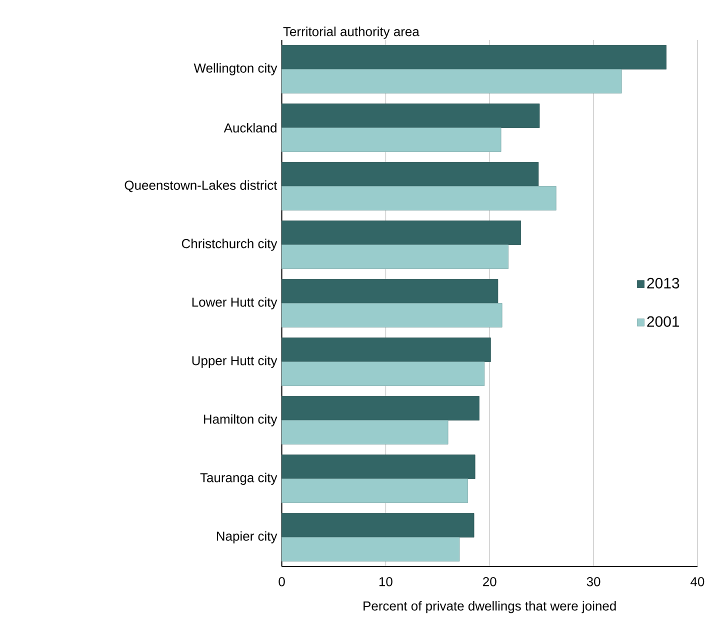 The width and height of the screenshot is (709, 634). Describe the element at coordinates (235, 303) in the screenshot. I see `y-tick-label: Lower Hutt city` at that location.